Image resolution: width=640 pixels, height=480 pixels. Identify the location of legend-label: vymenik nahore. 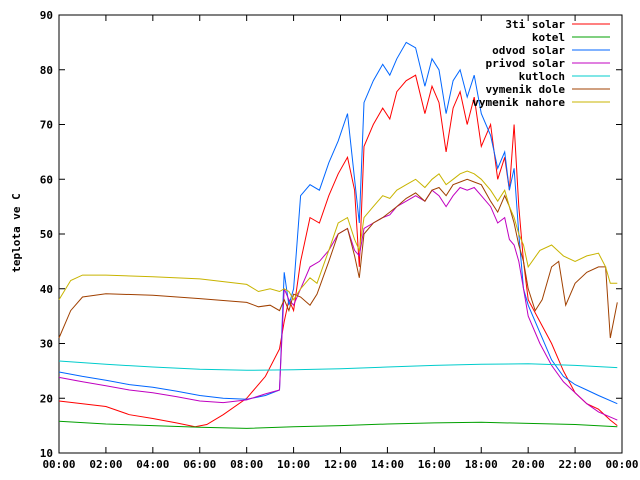
(518, 102).